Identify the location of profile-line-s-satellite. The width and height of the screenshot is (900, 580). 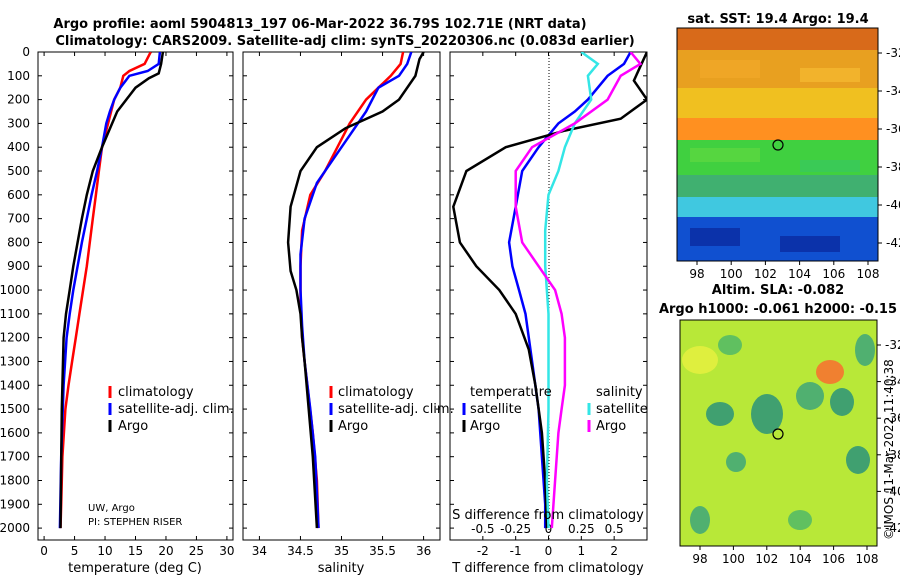
(571, 290).